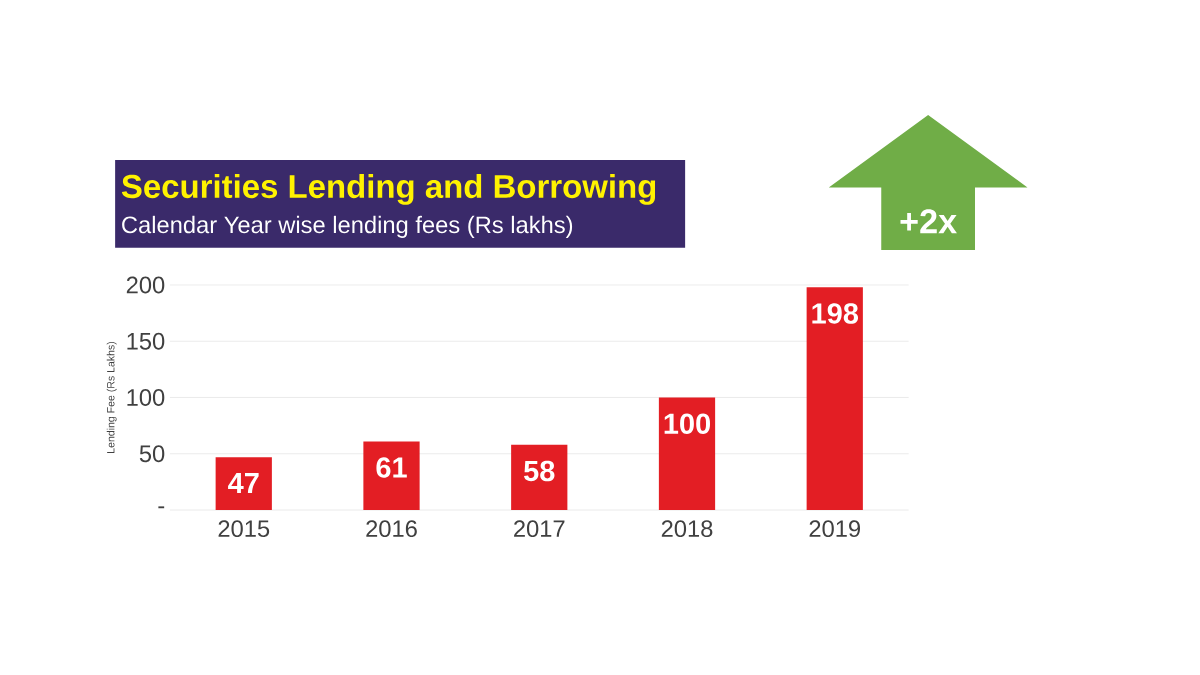 The image size is (1200, 675). Describe the element at coordinates (835, 529) in the screenshot. I see `x-tick-label: 2019` at that location.